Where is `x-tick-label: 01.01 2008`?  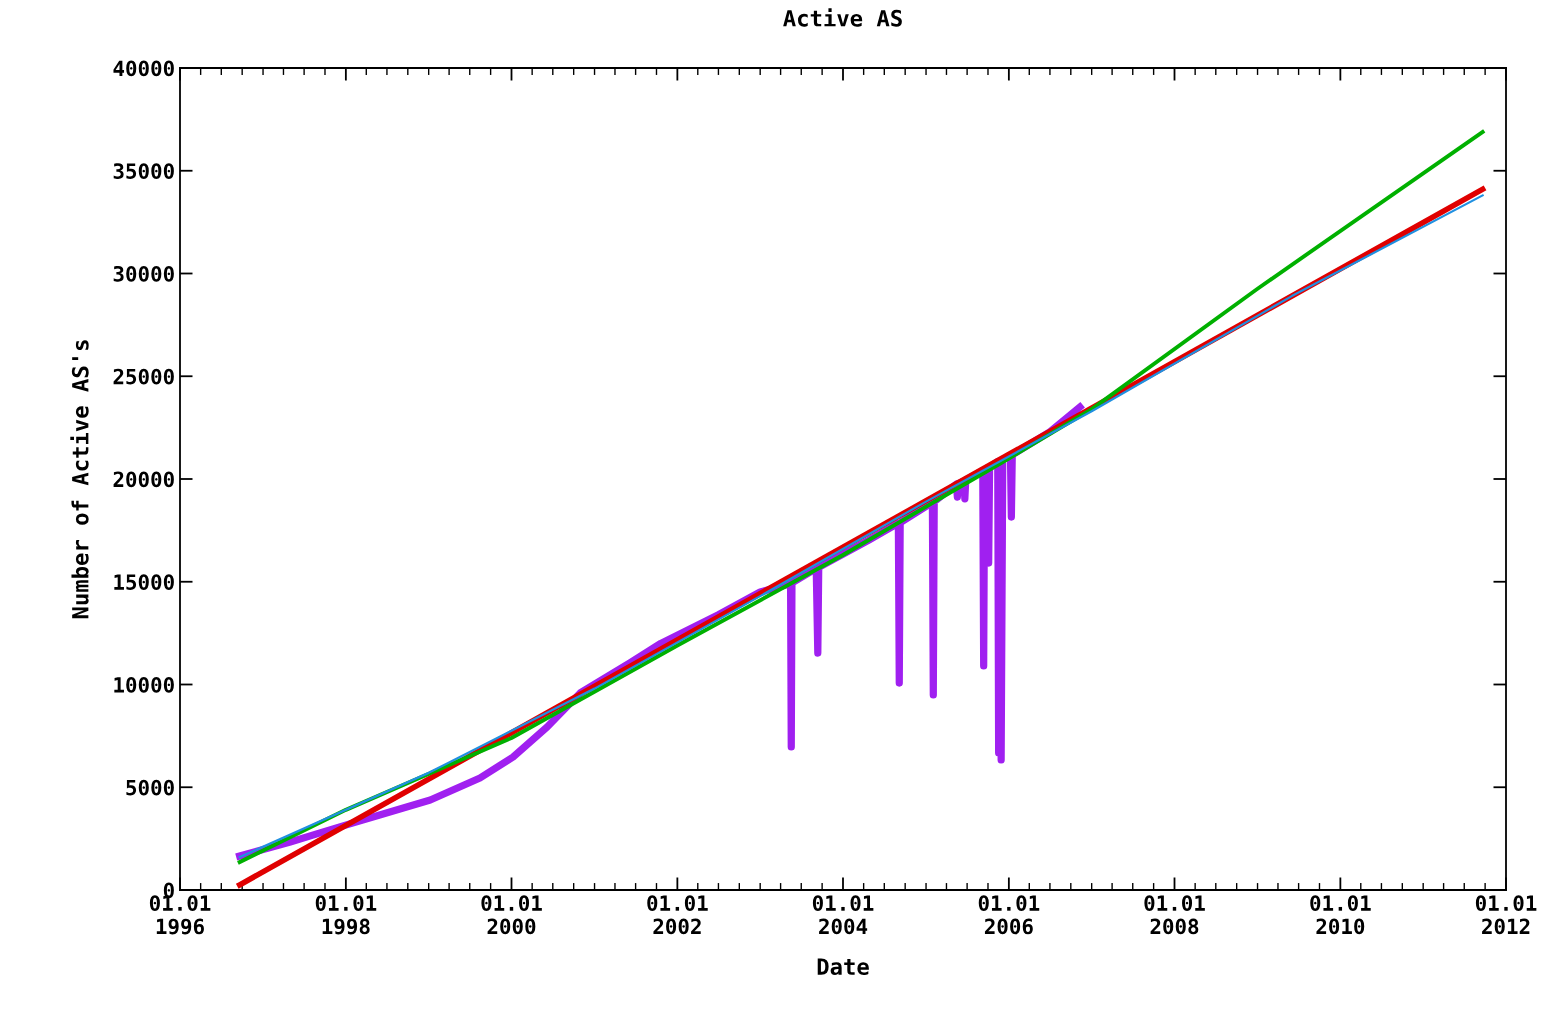 x-tick-label: 01.01 2008 is located at coordinates (1174, 915).